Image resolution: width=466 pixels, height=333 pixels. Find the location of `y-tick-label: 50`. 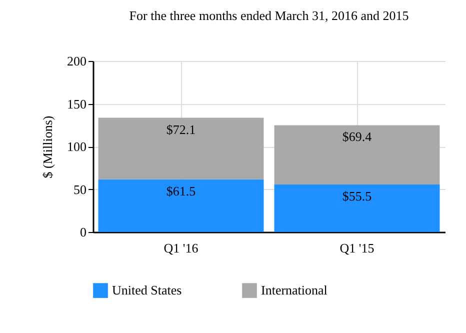

y-tick-label: 50 is located at coordinates (80, 189).